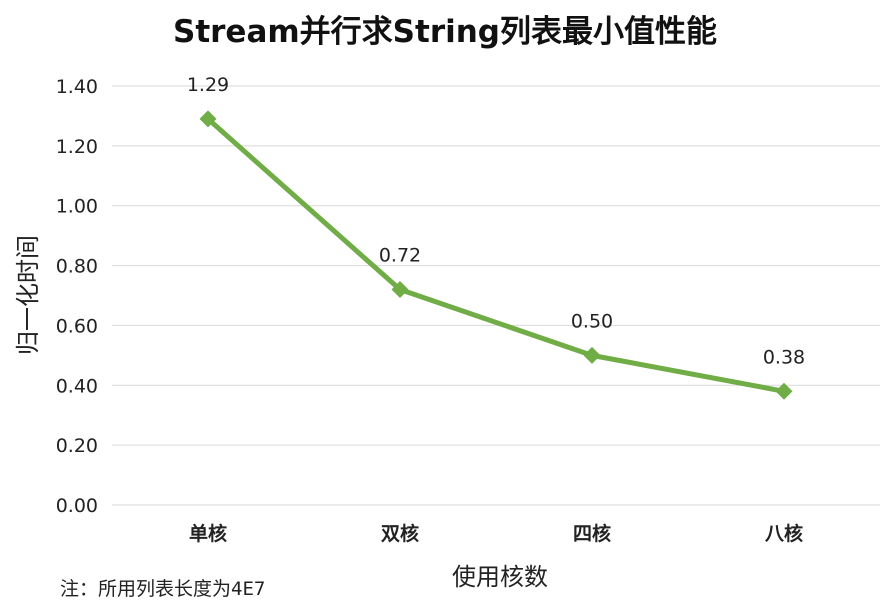  I want to click on data-label: 0.72, so click(400, 256).